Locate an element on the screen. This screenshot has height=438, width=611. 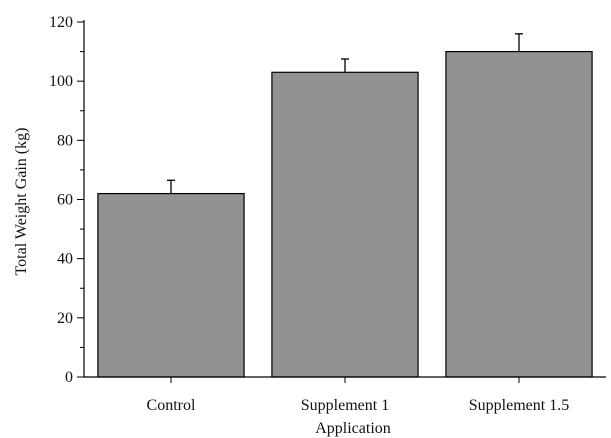
y-tick-label: 0 is located at coordinates (69, 377).